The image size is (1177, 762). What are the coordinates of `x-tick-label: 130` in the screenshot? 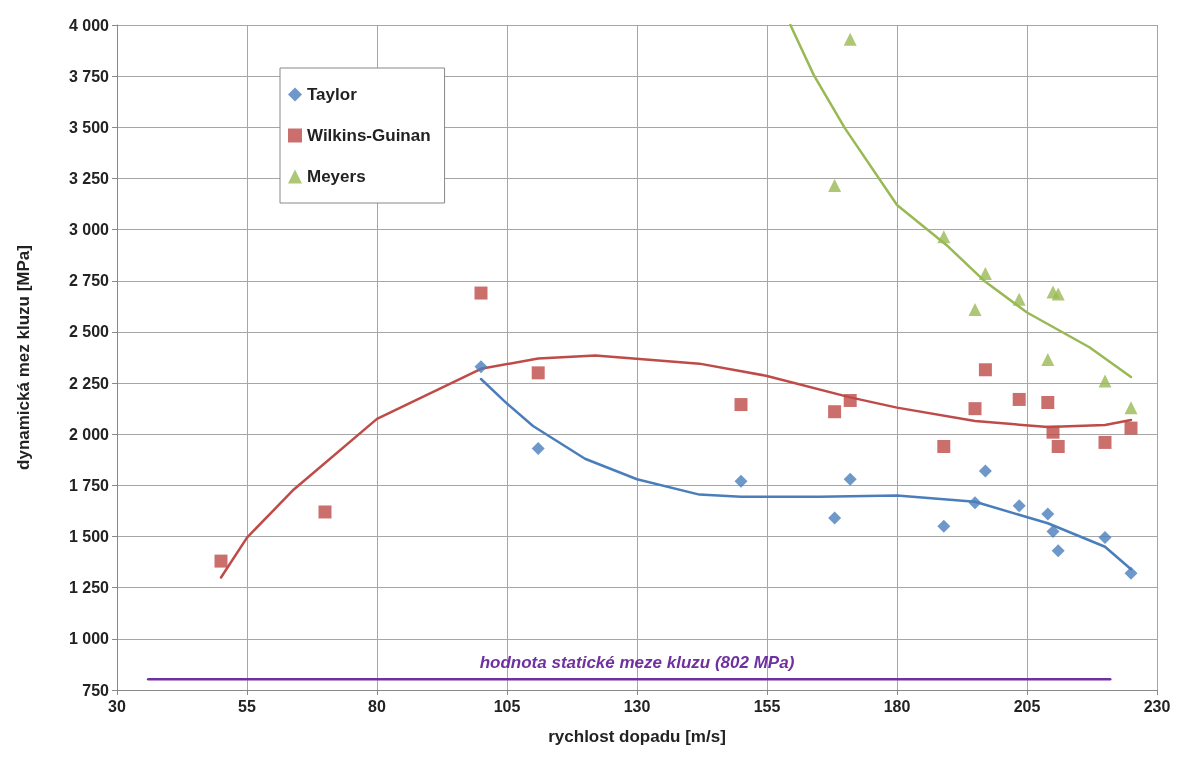 It's located at (637, 706).